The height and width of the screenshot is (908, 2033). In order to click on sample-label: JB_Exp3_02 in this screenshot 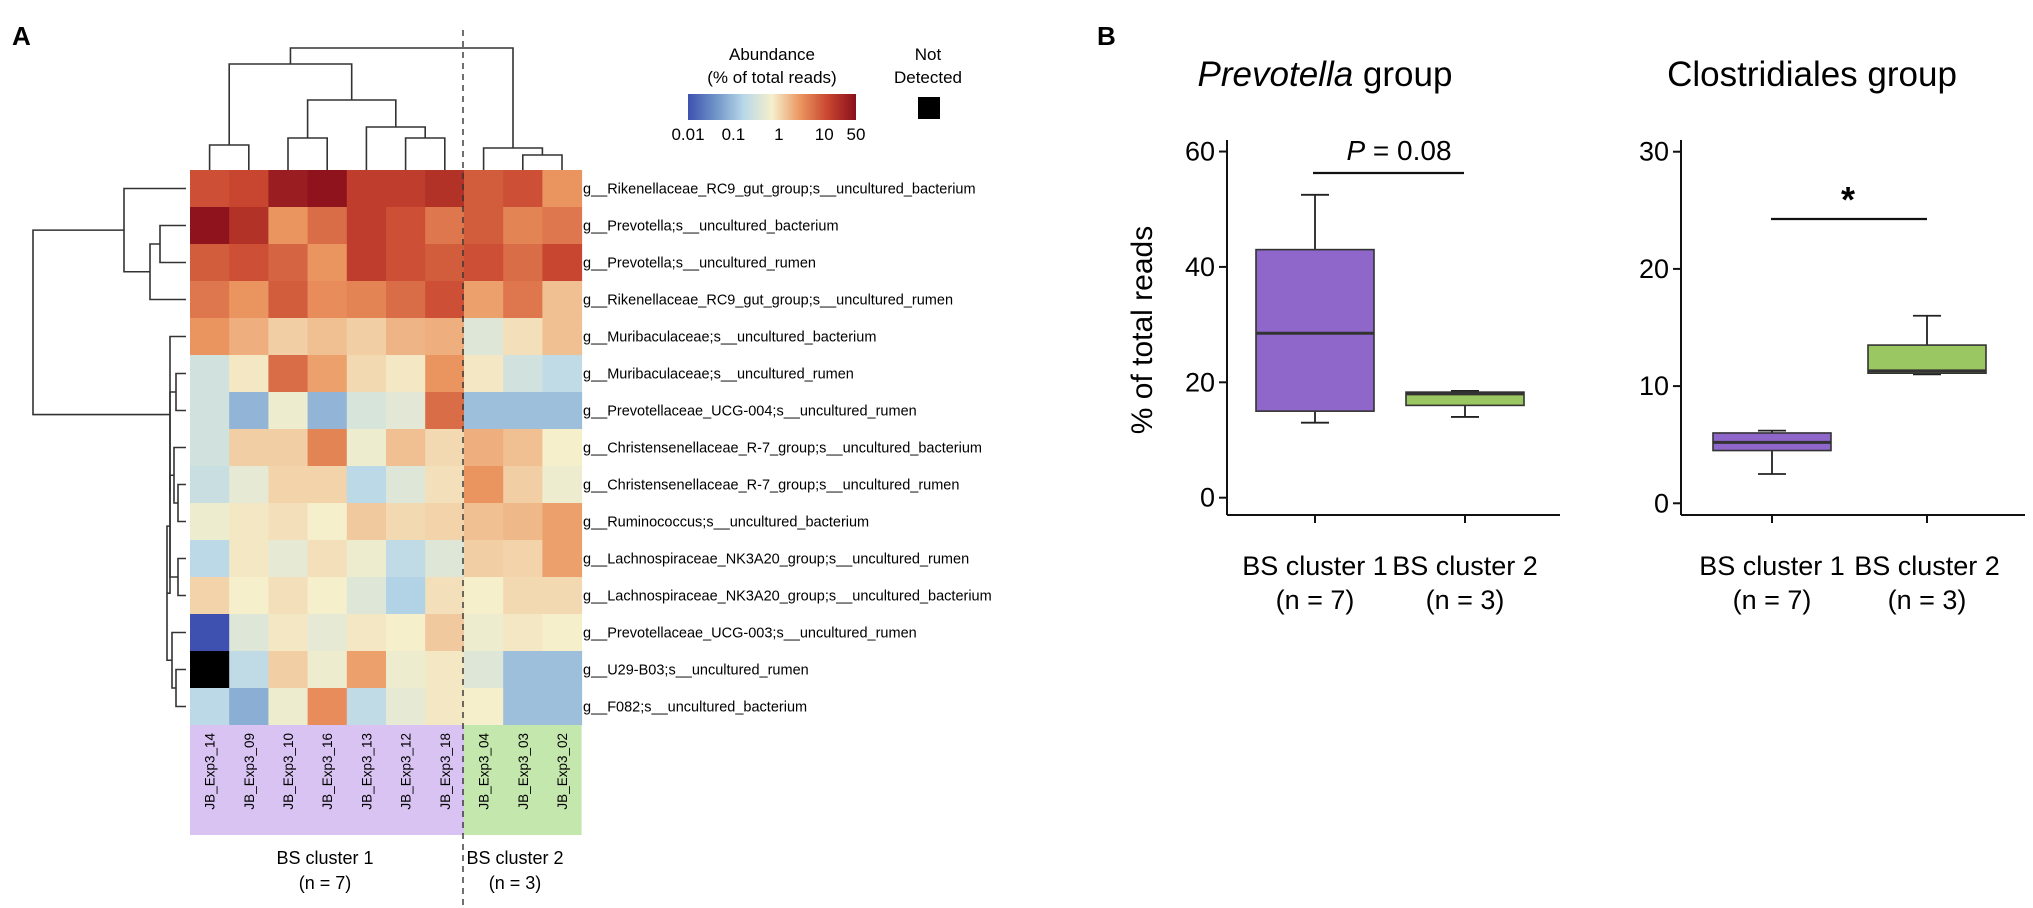, I will do `click(562, 771)`.